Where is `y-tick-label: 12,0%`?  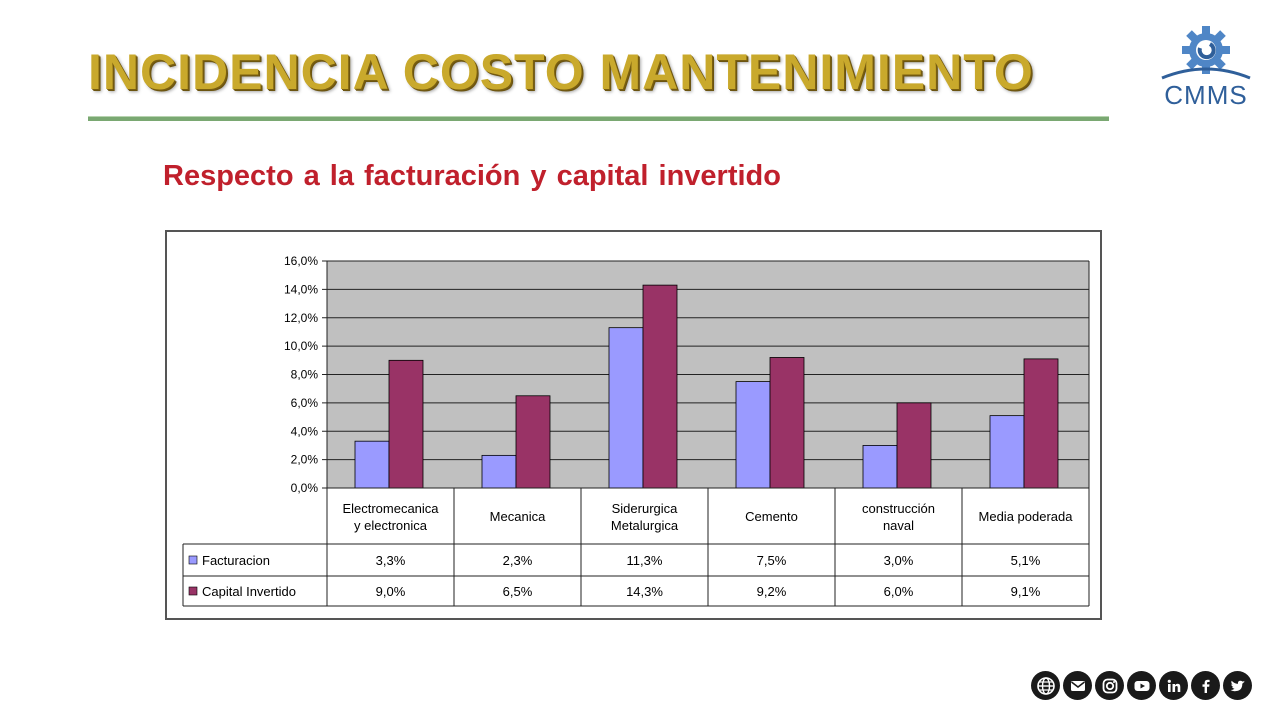
y-tick-label: 12,0% is located at coordinates (301, 318).